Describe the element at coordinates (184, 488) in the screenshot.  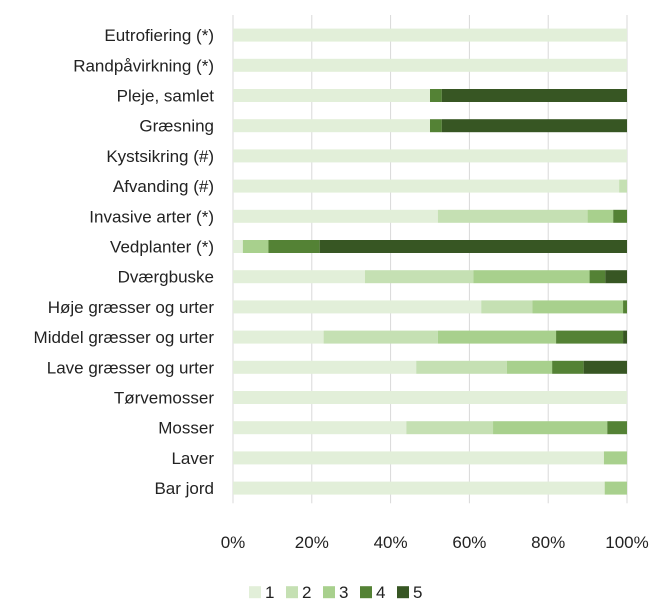
I see `category-label: Bar jord` at that location.